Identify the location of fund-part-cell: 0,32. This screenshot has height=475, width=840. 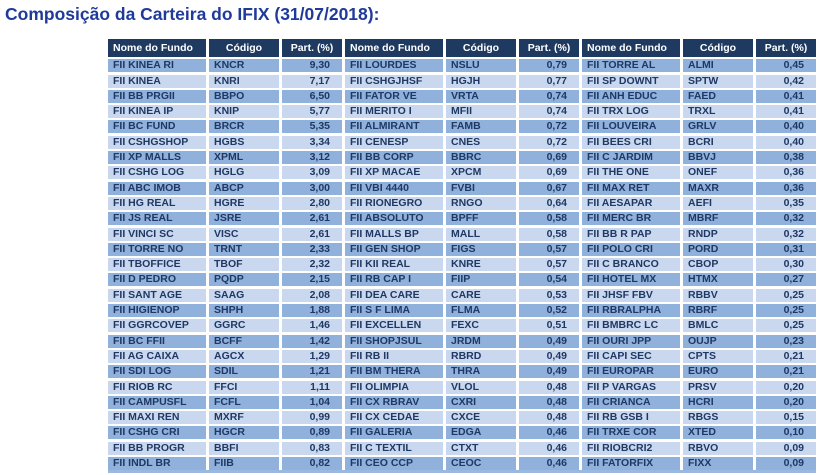
(786, 219).